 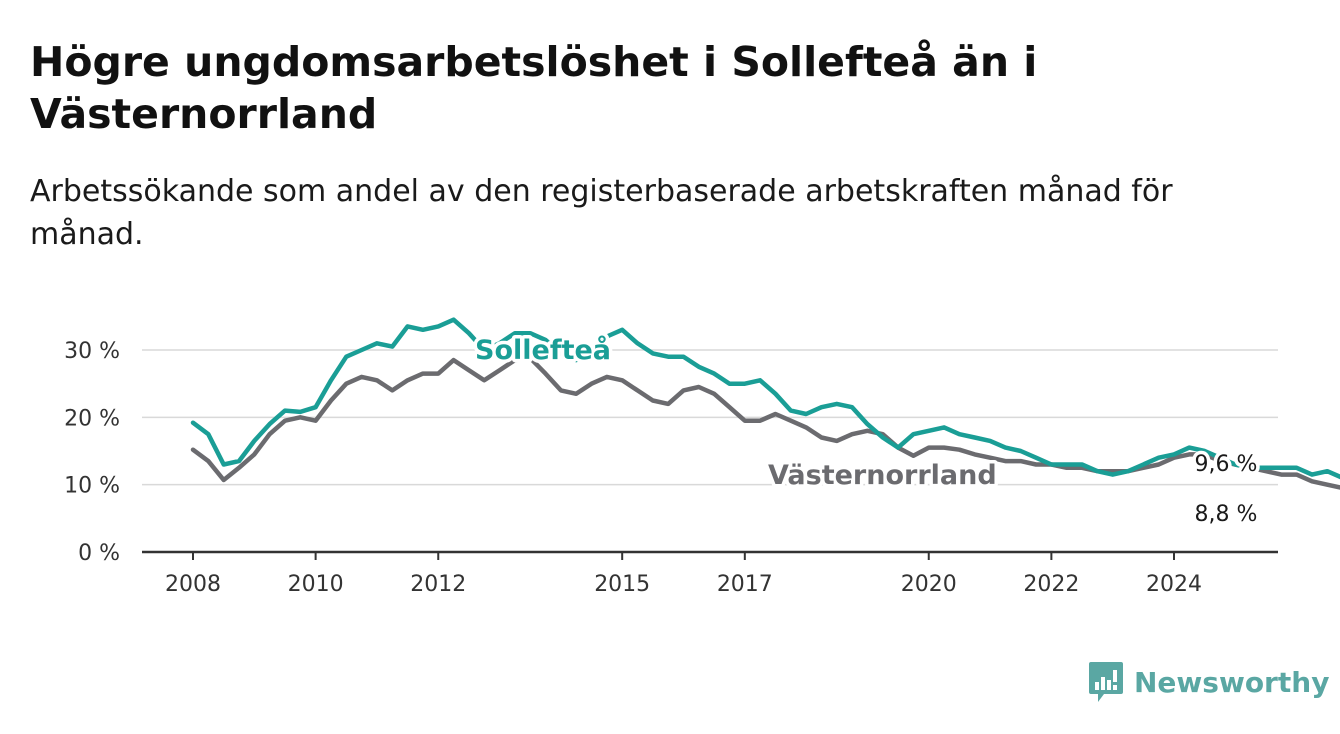 I want to click on series-label-vasternorrland-halo: Västernorrland, so click(x=882, y=475).